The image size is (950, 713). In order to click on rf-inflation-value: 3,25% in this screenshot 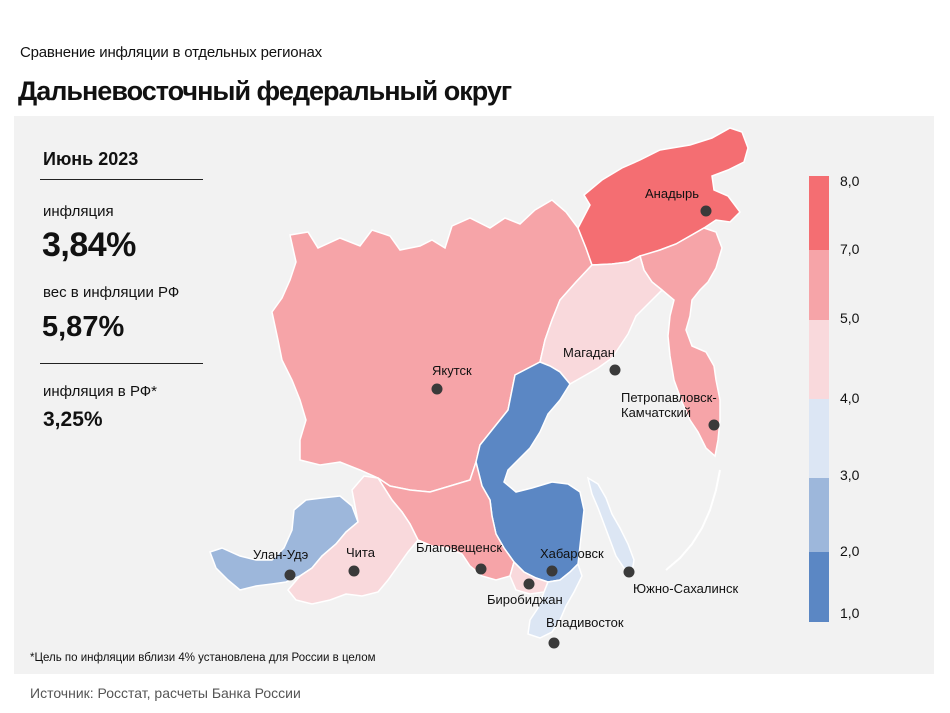, I will do `click(73, 419)`.